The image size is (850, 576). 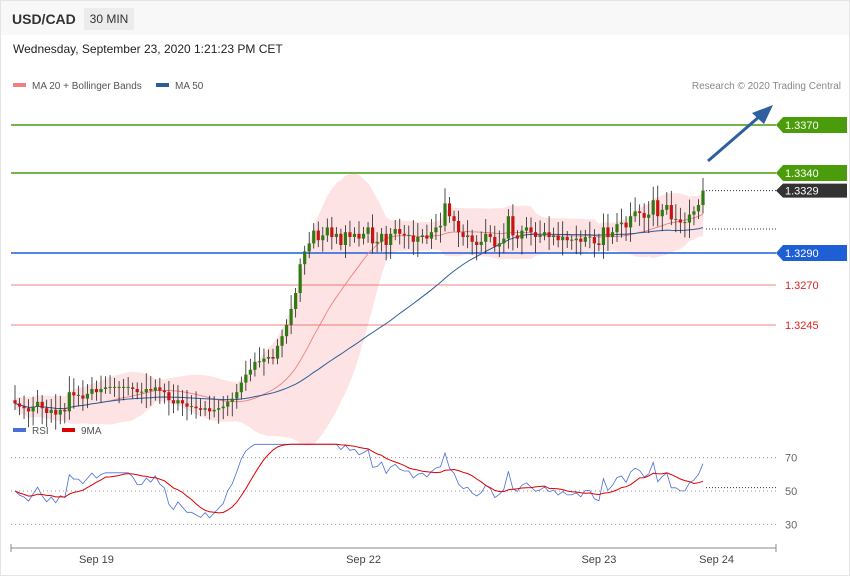 I want to click on copyright-note: Research © 2020 Trading Central, so click(x=766, y=86).